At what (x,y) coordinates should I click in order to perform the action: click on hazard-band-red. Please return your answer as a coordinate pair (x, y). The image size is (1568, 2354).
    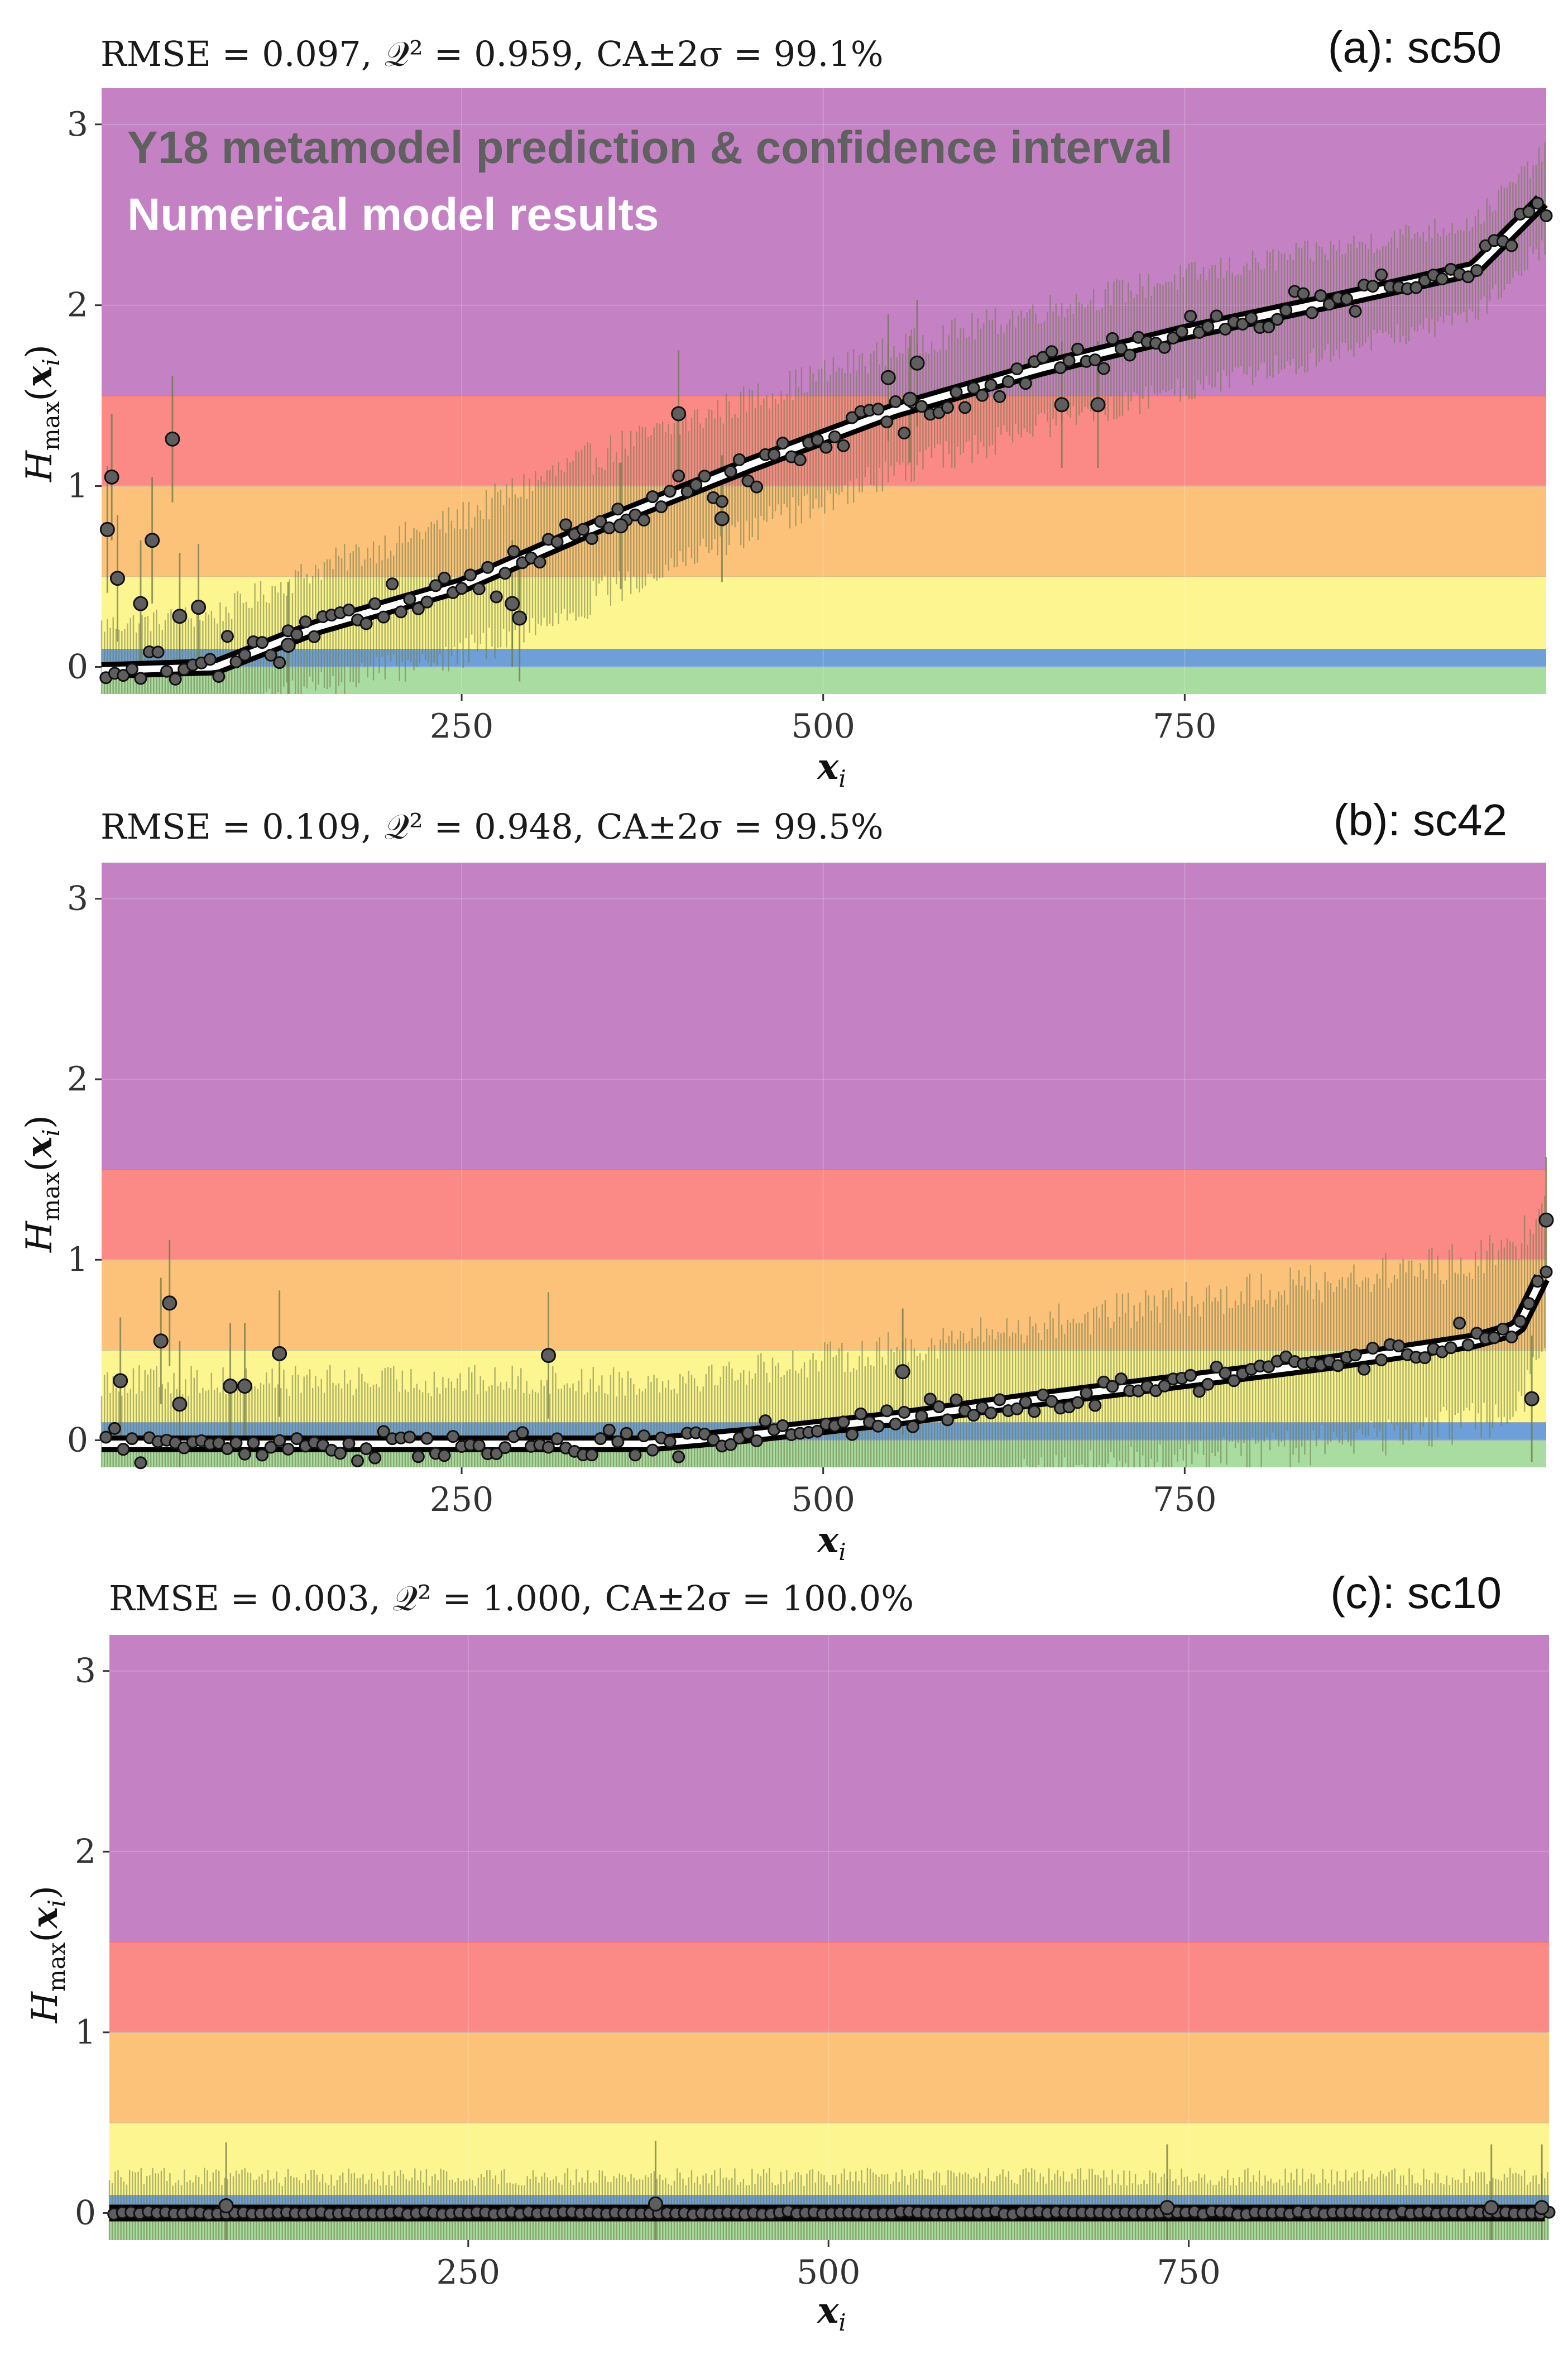
    Looking at the image, I should click on (829, 1987).